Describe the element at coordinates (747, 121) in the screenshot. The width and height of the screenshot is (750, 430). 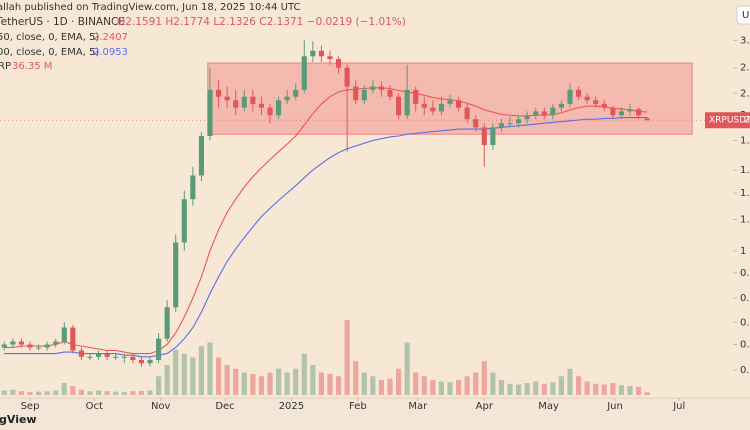
I see `last-price: 2.1371` at that location.